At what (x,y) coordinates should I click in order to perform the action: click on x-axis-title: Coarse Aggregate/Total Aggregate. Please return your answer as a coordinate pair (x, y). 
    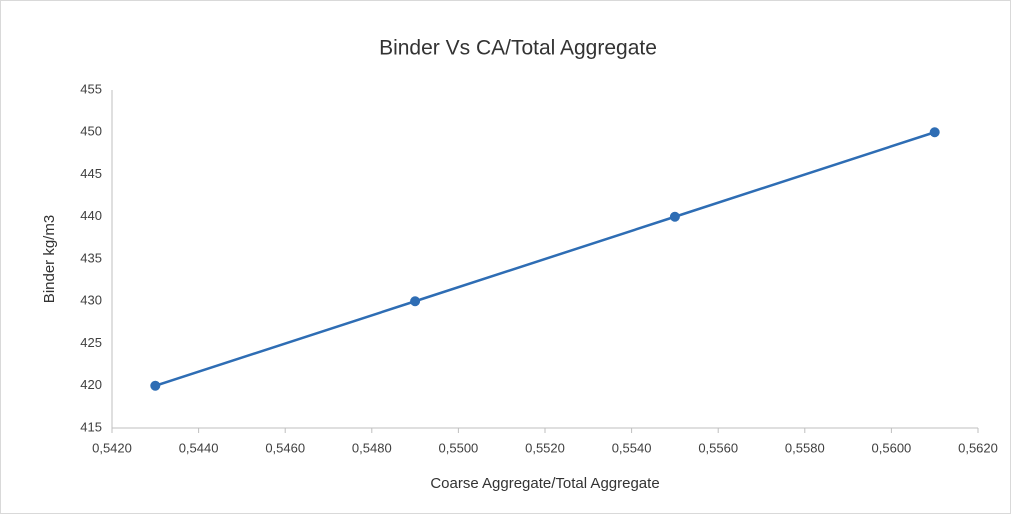
    Looking at the image, I should click on (544, 483).